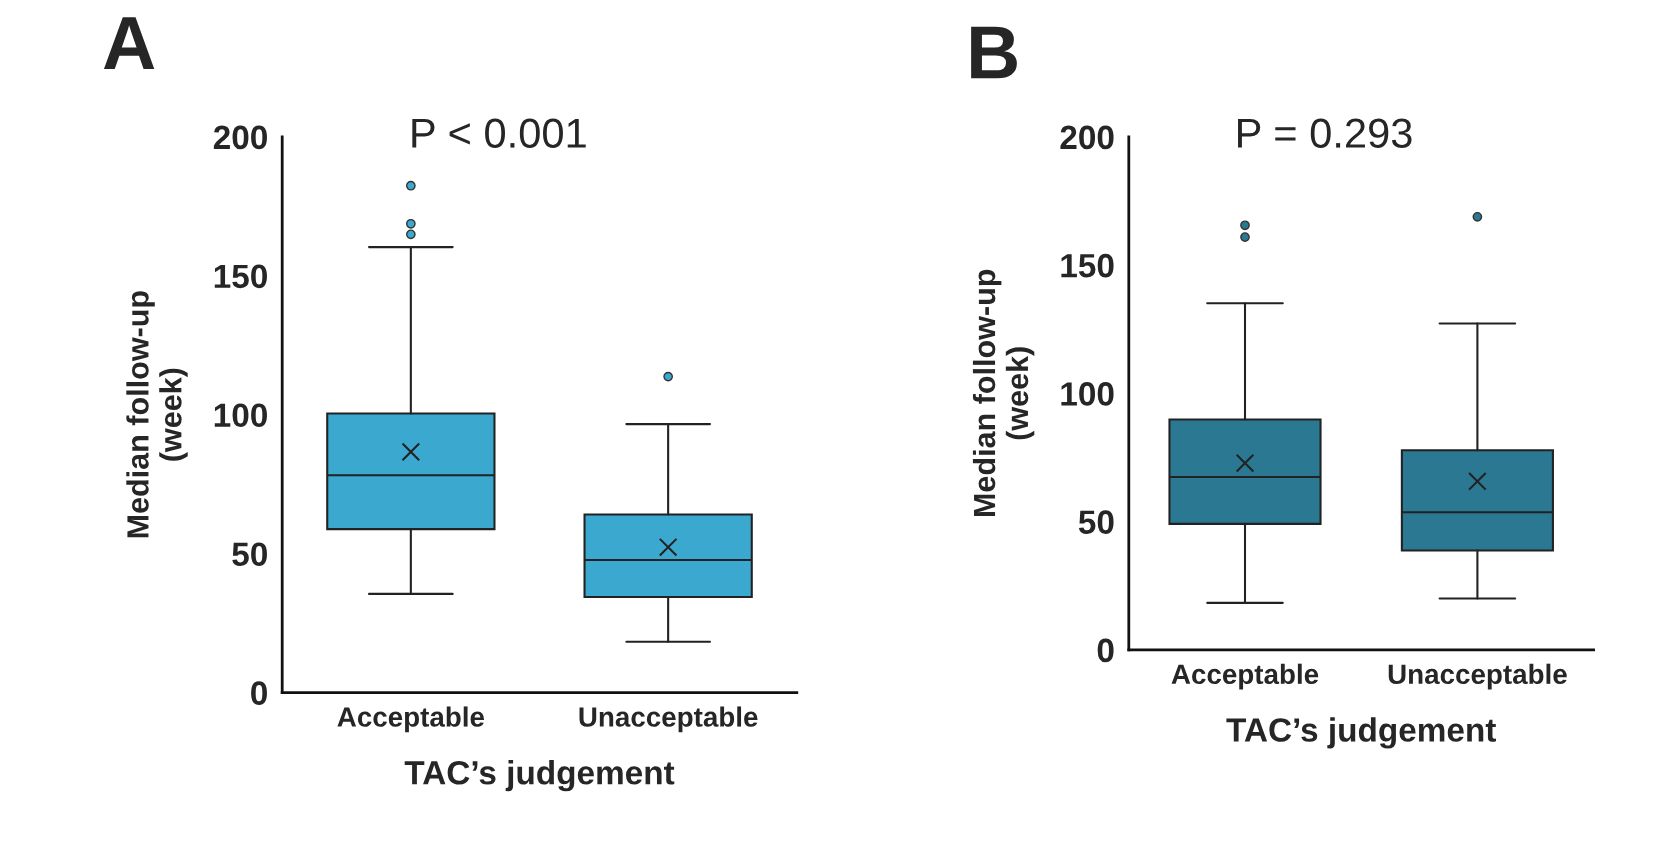 This screenshot has width=1660, height=855. What do you see at coordinates (994, 52) in the screenshot?
I see `chart-title: B` at bounding box center [994, 52].